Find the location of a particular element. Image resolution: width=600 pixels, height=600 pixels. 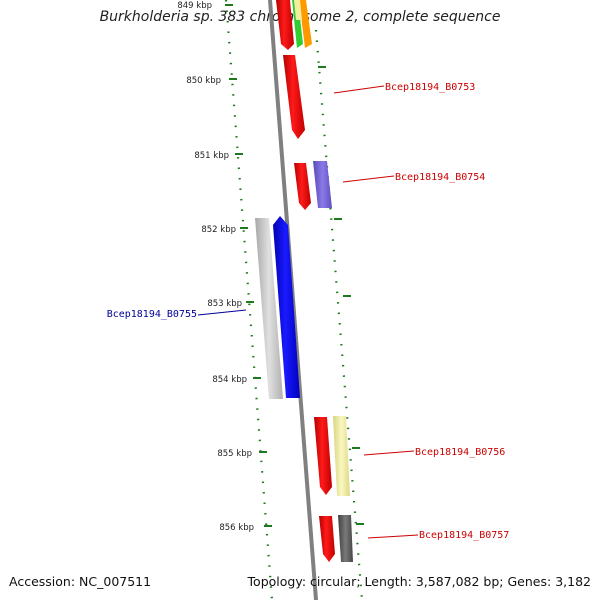

gene-label: Bcep18194_B0756 is located at coordinates (460, 452).